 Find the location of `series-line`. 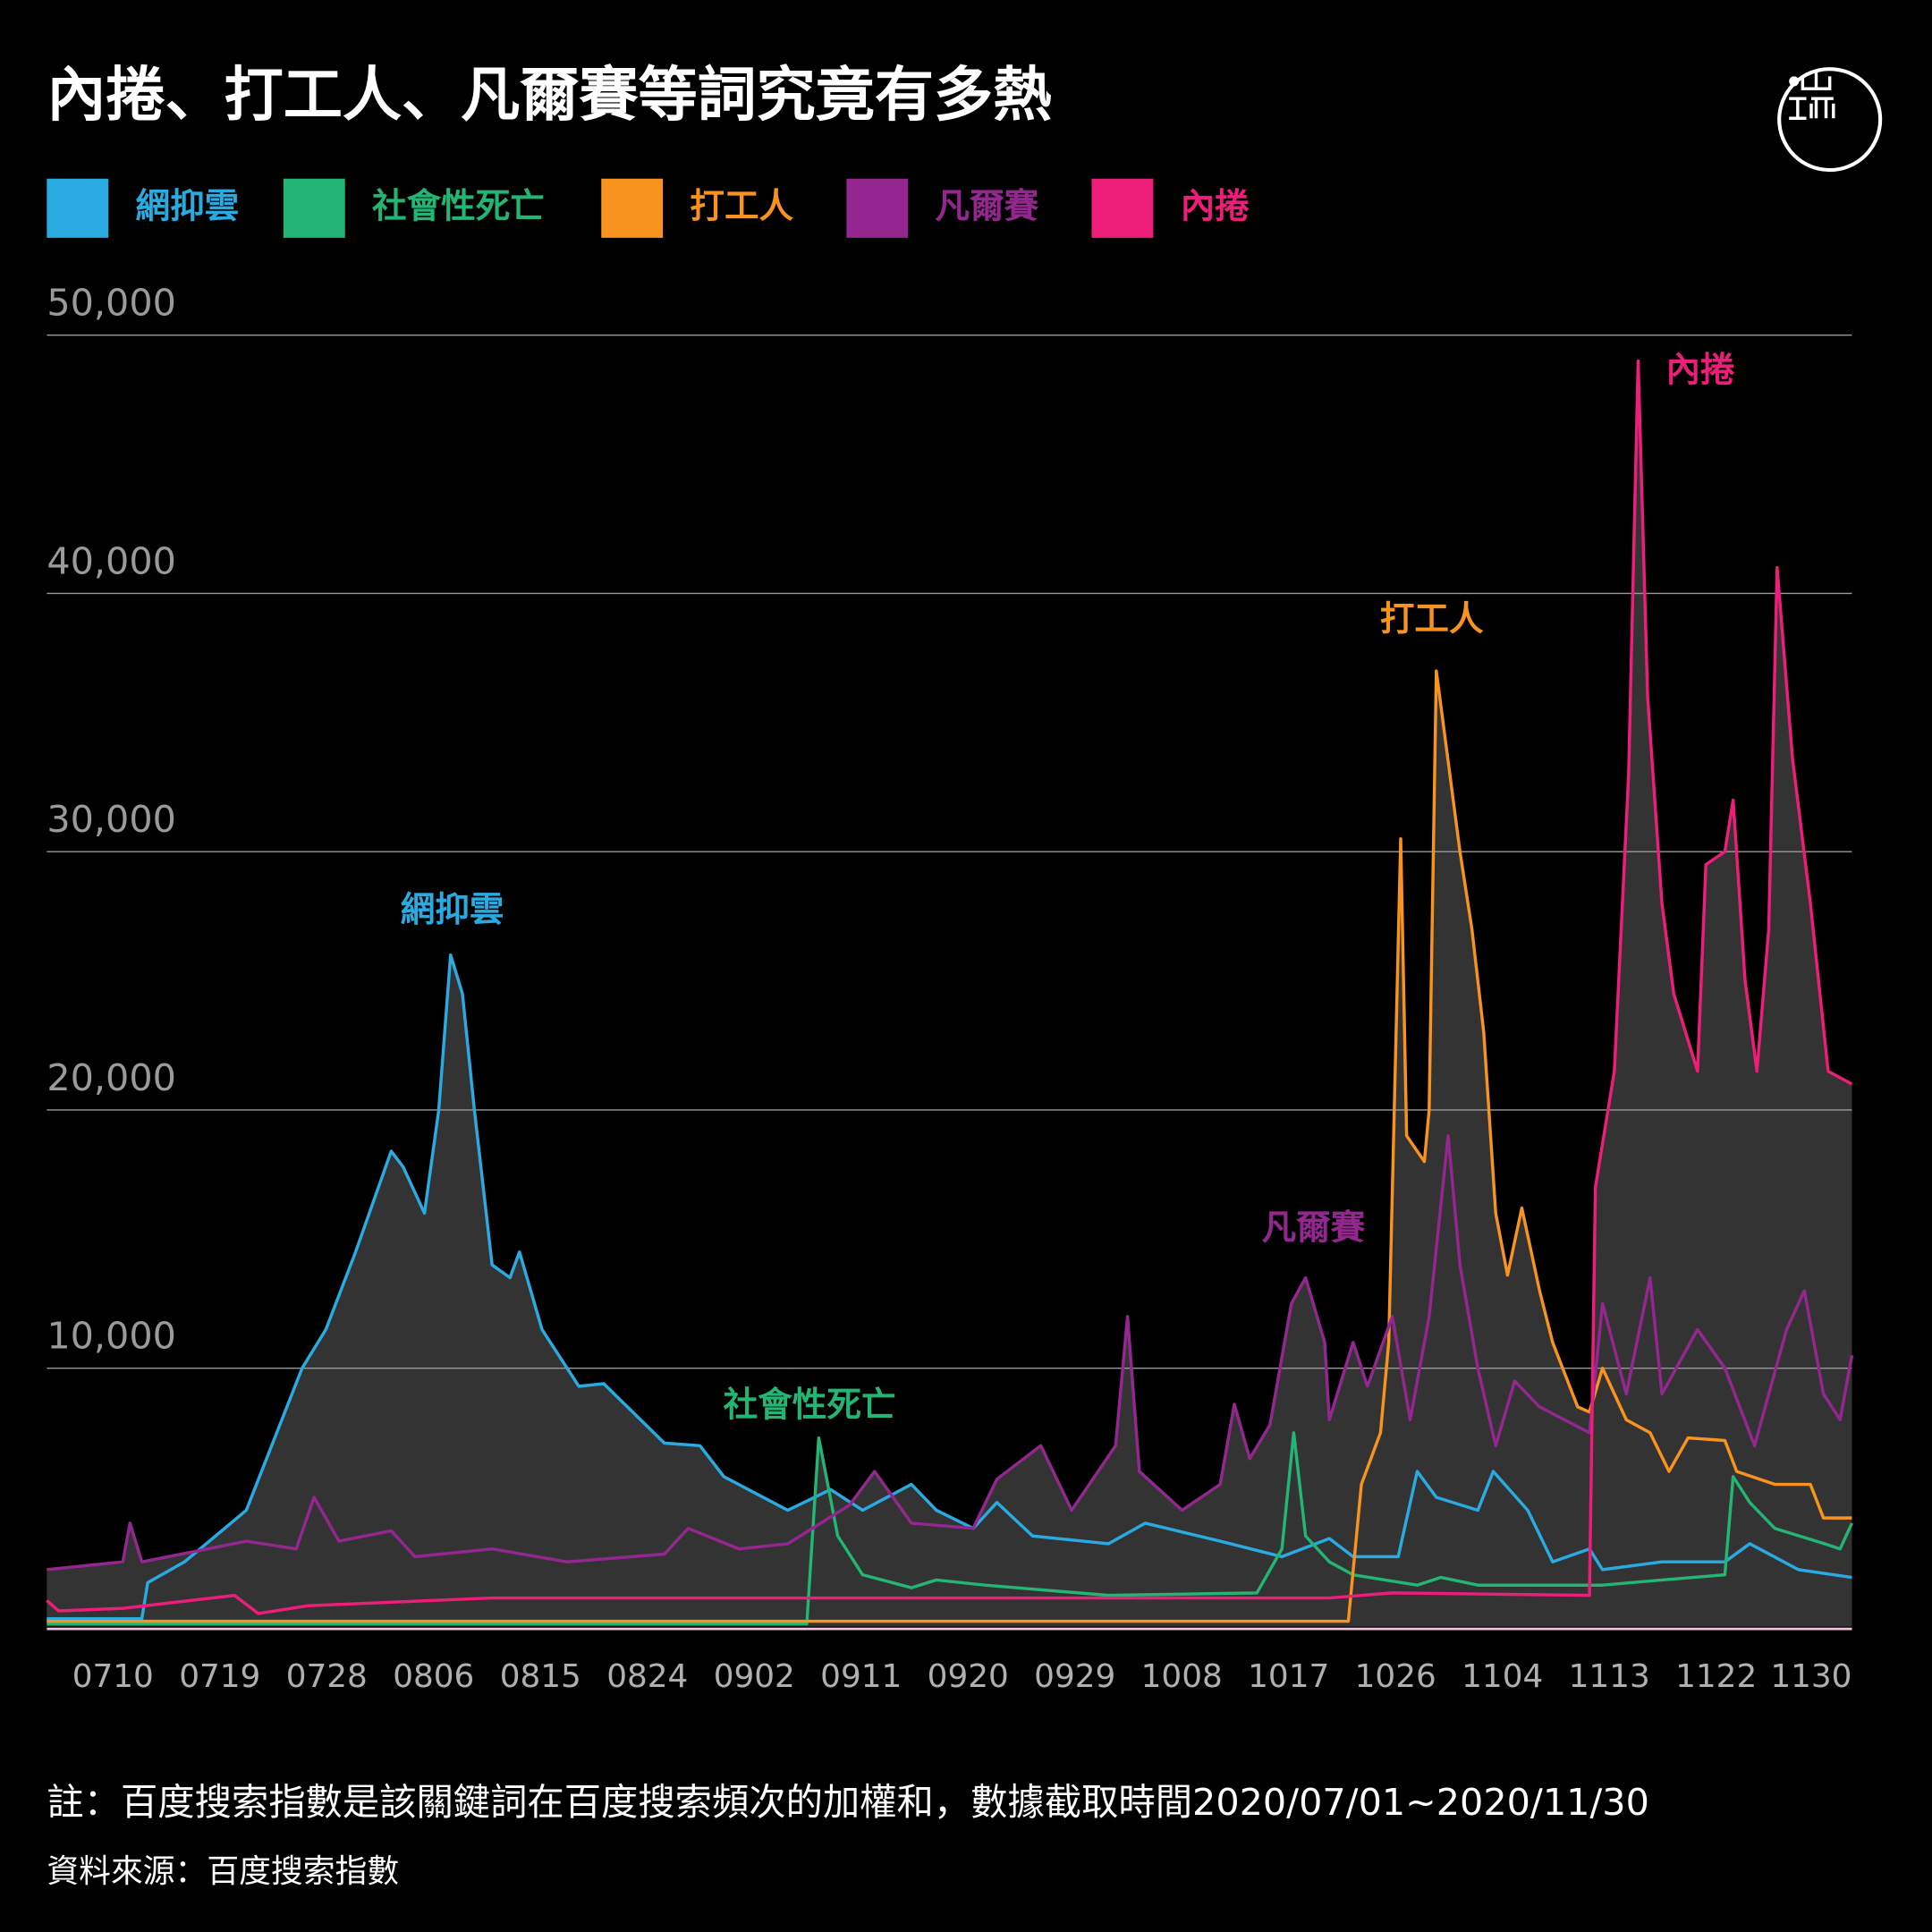

series-line is located at coordinates (950, 1528).